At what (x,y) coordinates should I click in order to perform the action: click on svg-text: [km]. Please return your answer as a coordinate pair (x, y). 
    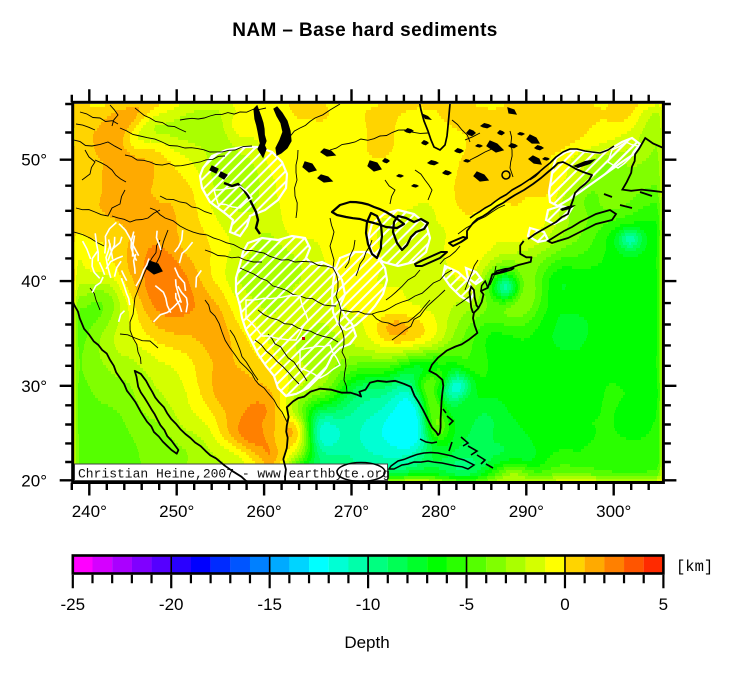
    Looking at the image, I should click on (694, 567).